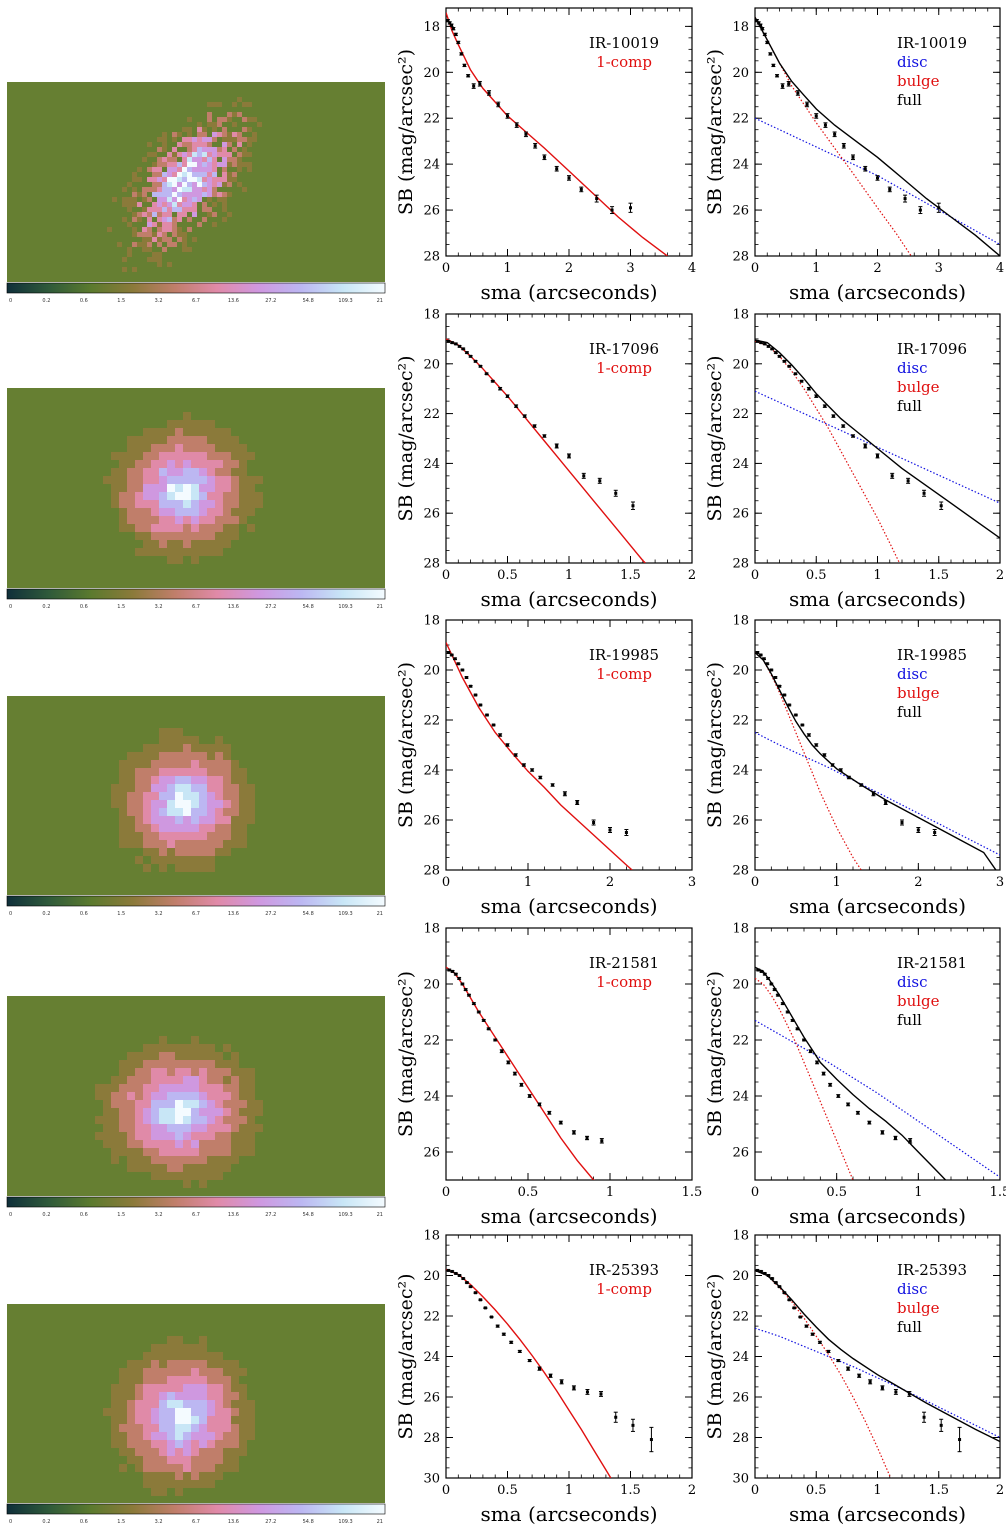  What do you see at coordinates (692, 575) in the screenshot?
I see `x-tick-label: 2` at bounding box center [692, 575].